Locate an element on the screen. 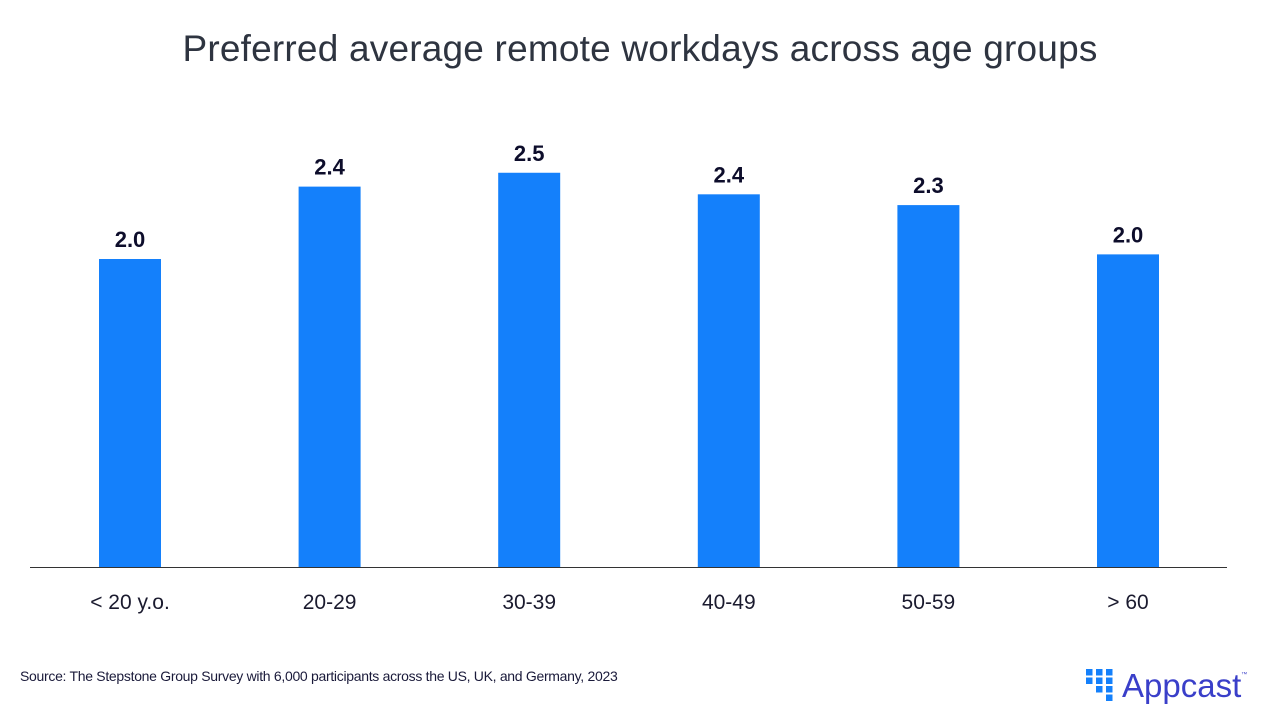 This screenshot has height=720, width=1280. x-tick-label: 30-39 is located at coordinates (529, 602).